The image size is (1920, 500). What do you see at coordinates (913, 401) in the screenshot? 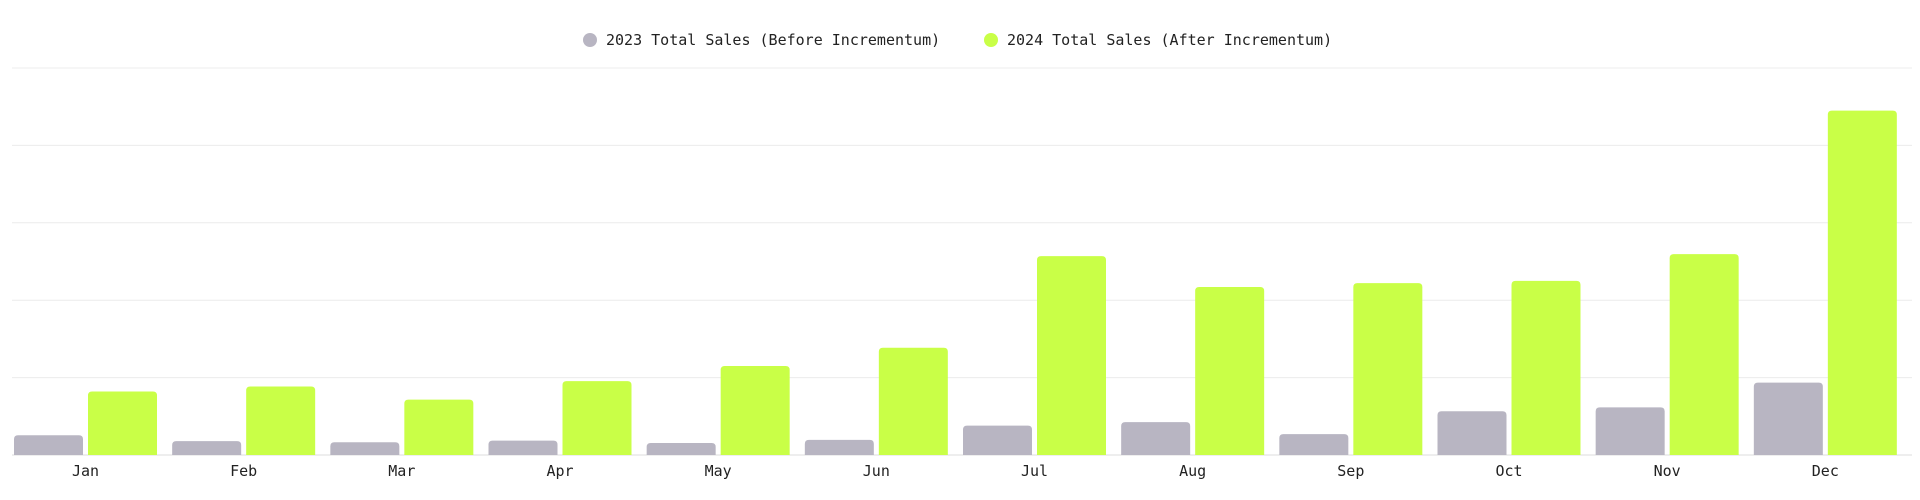
I see `bar-jun-2024` at bounding box center [913, 401].